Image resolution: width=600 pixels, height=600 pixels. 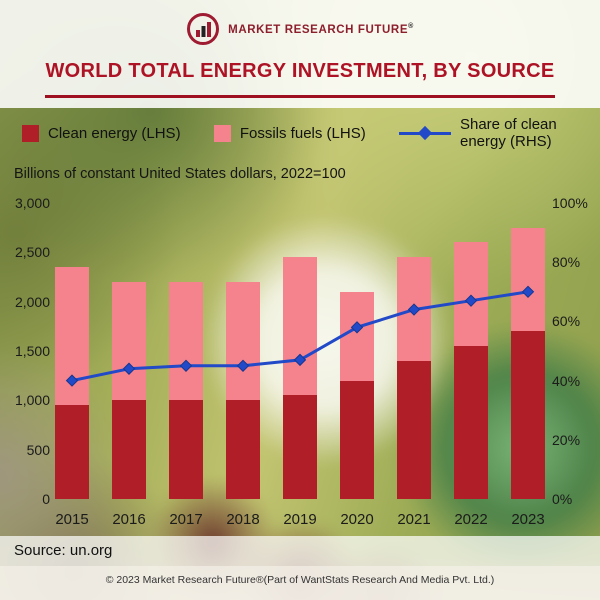 What do you see at coordinates (570, 203) in the screenshot?
I see `axis-tick: 100%` at bounding box center [570, 203].